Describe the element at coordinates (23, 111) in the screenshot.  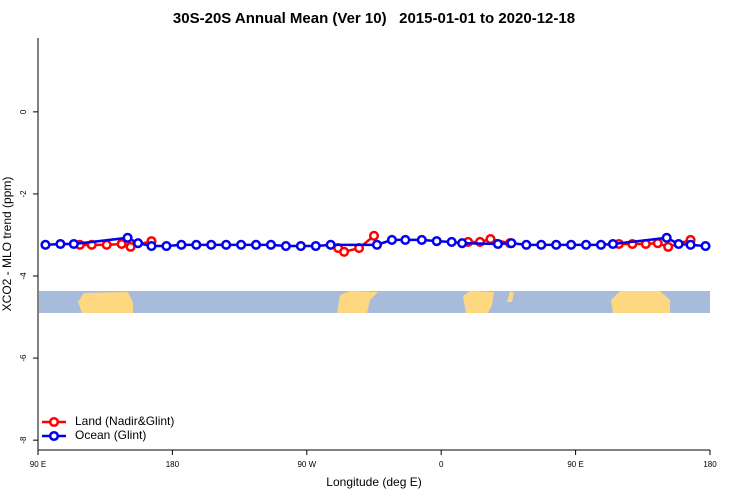
I see `y-tick-label: 0` at that location.